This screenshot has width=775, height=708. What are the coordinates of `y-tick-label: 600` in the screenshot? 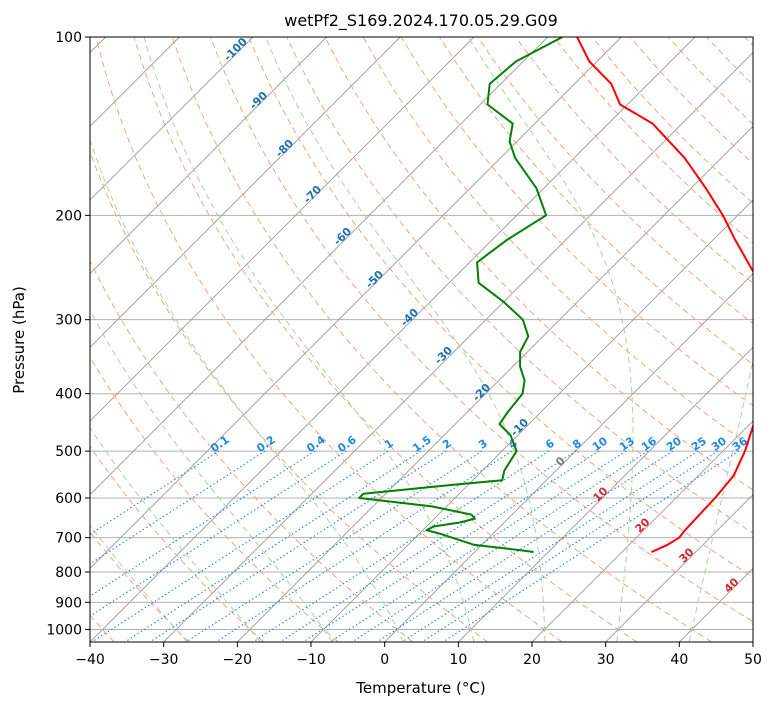 It's located at (68, 499).